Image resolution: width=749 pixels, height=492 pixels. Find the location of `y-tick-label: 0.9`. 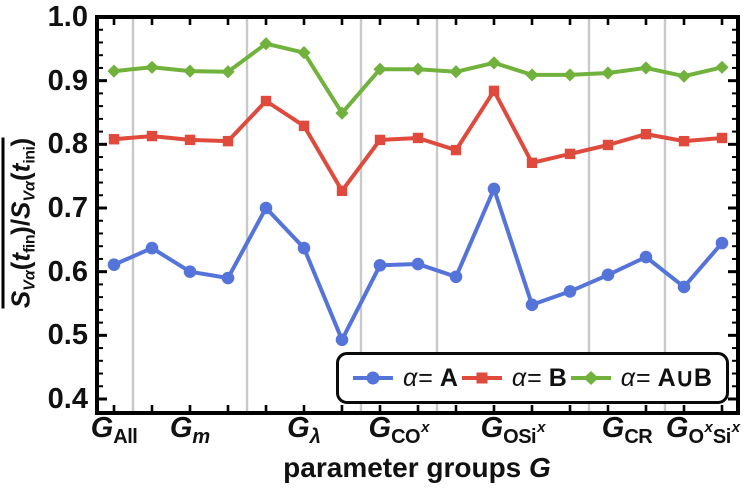

y-tick-label: 0.9 is located at coordinates (67, 80).